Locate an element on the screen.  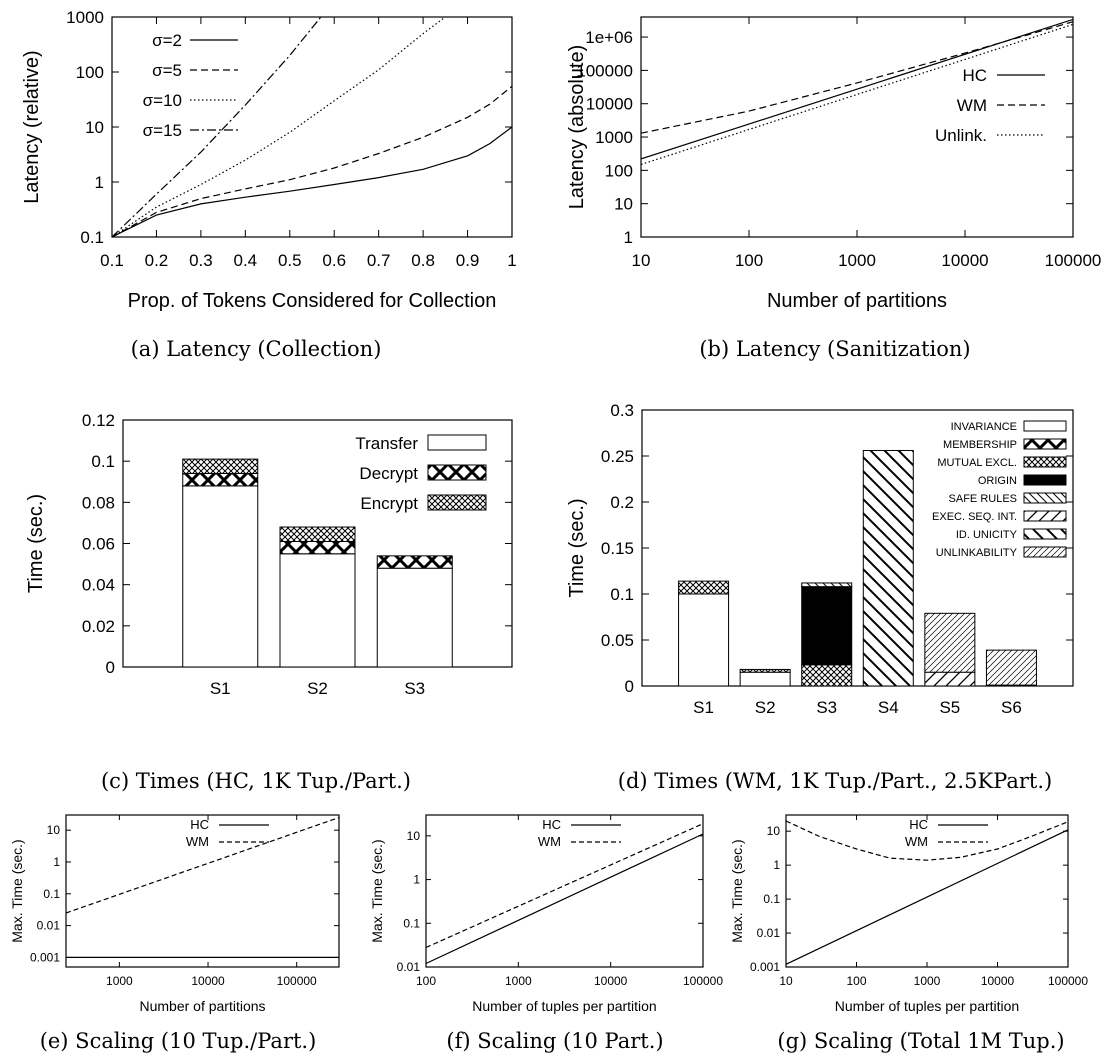
legend-label: σ=5 is located at coordinates (167, 70).